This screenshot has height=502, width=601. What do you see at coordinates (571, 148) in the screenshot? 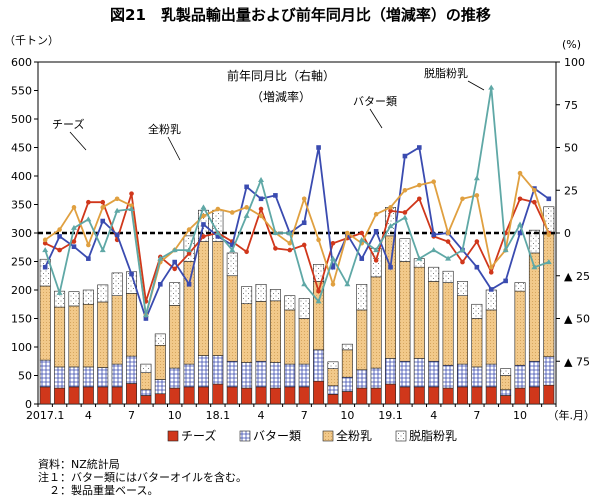
I see `right-tick-label: 50` at bounding box center [571, 148].